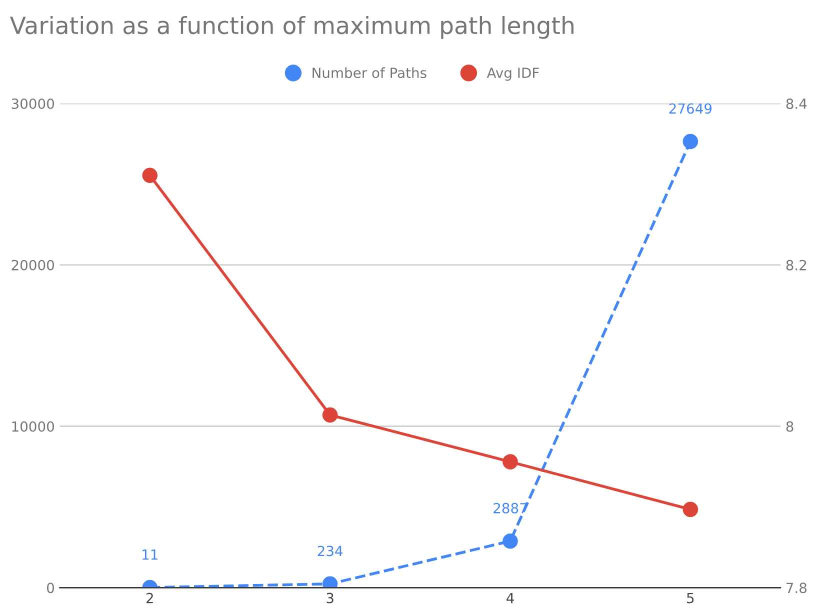 The width and height of the screenshot is (819, 609). I want to click on y2-tick-label: 8, so click(790, 426).